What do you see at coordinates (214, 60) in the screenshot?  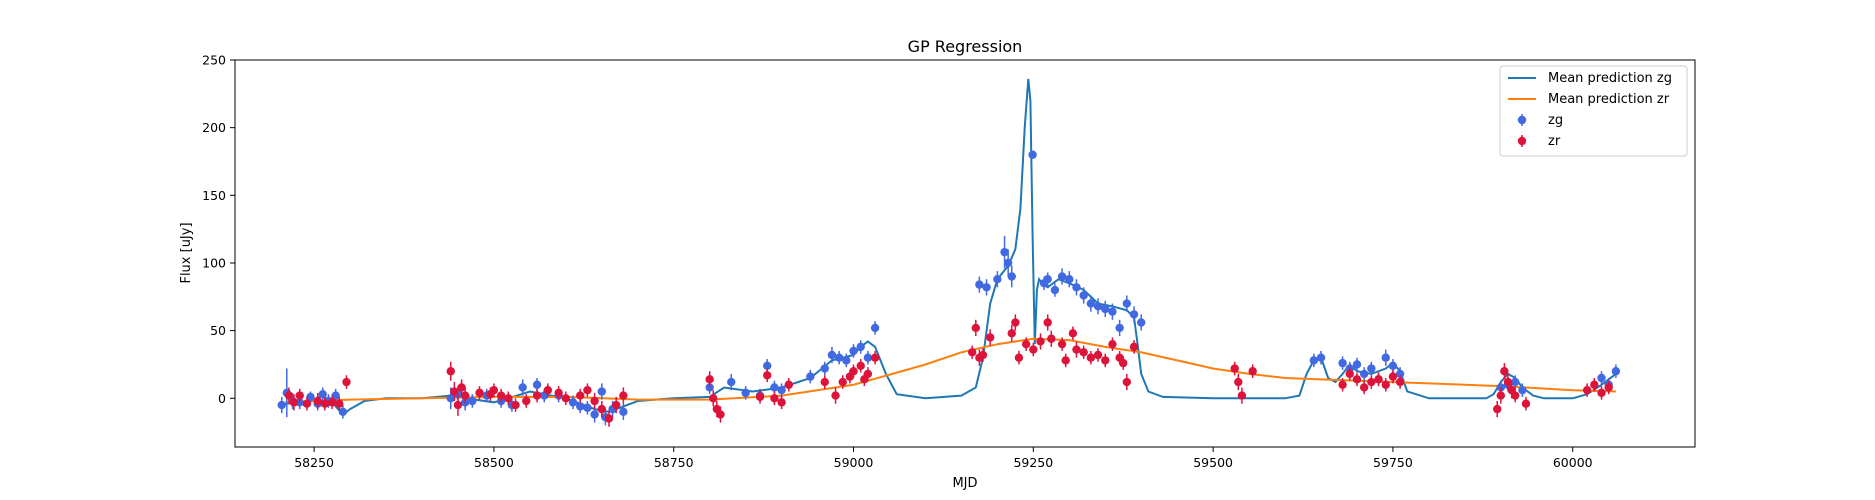 I see `y-tick-label: 250` at bounding box center [214, 60].